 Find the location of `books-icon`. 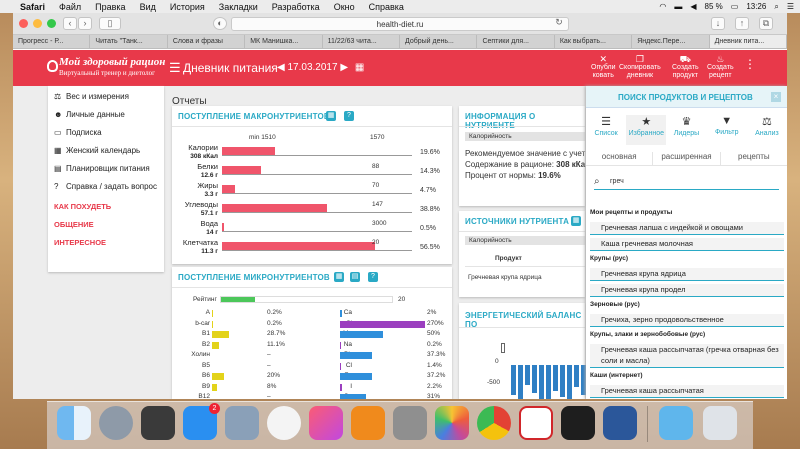

books-icon is located at coordinates (368, 423).